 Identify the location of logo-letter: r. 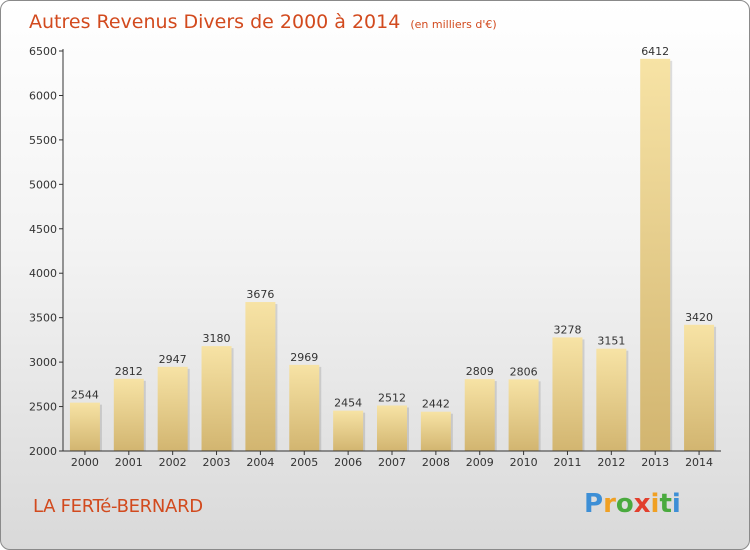
(609, 504).